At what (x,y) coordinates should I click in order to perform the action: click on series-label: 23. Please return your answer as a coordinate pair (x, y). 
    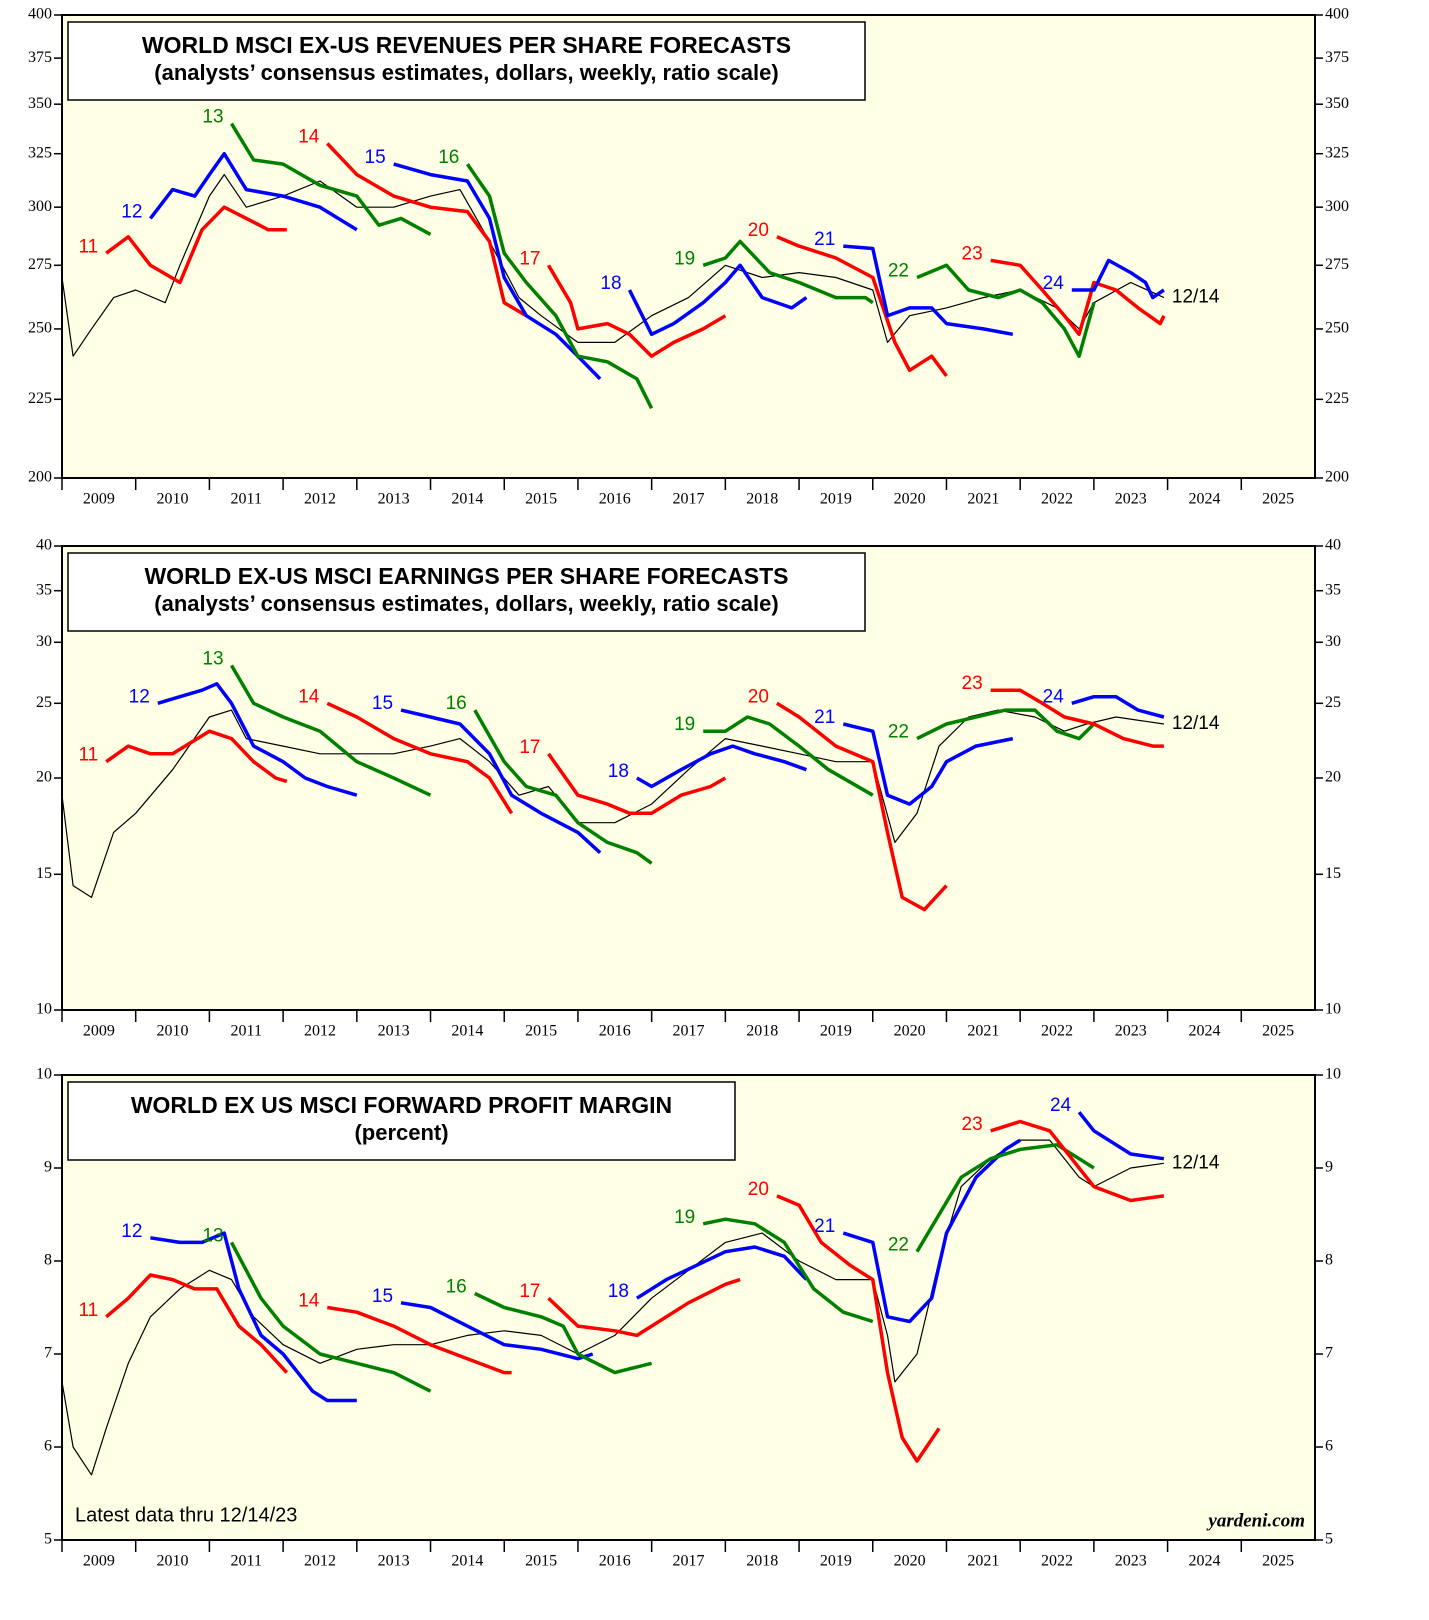
    Looking at the image, I should click on (972, 253).